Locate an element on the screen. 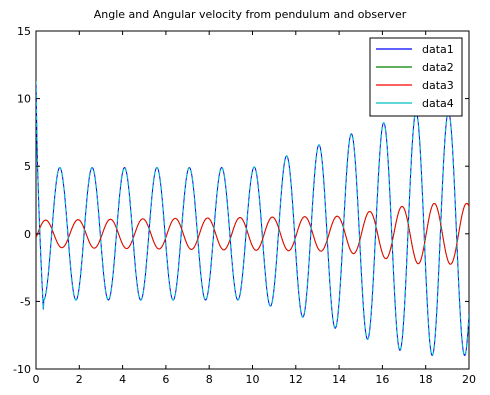 The image size is (490, 395). x-tick-label: 4 is located at coordinates (122, 379).